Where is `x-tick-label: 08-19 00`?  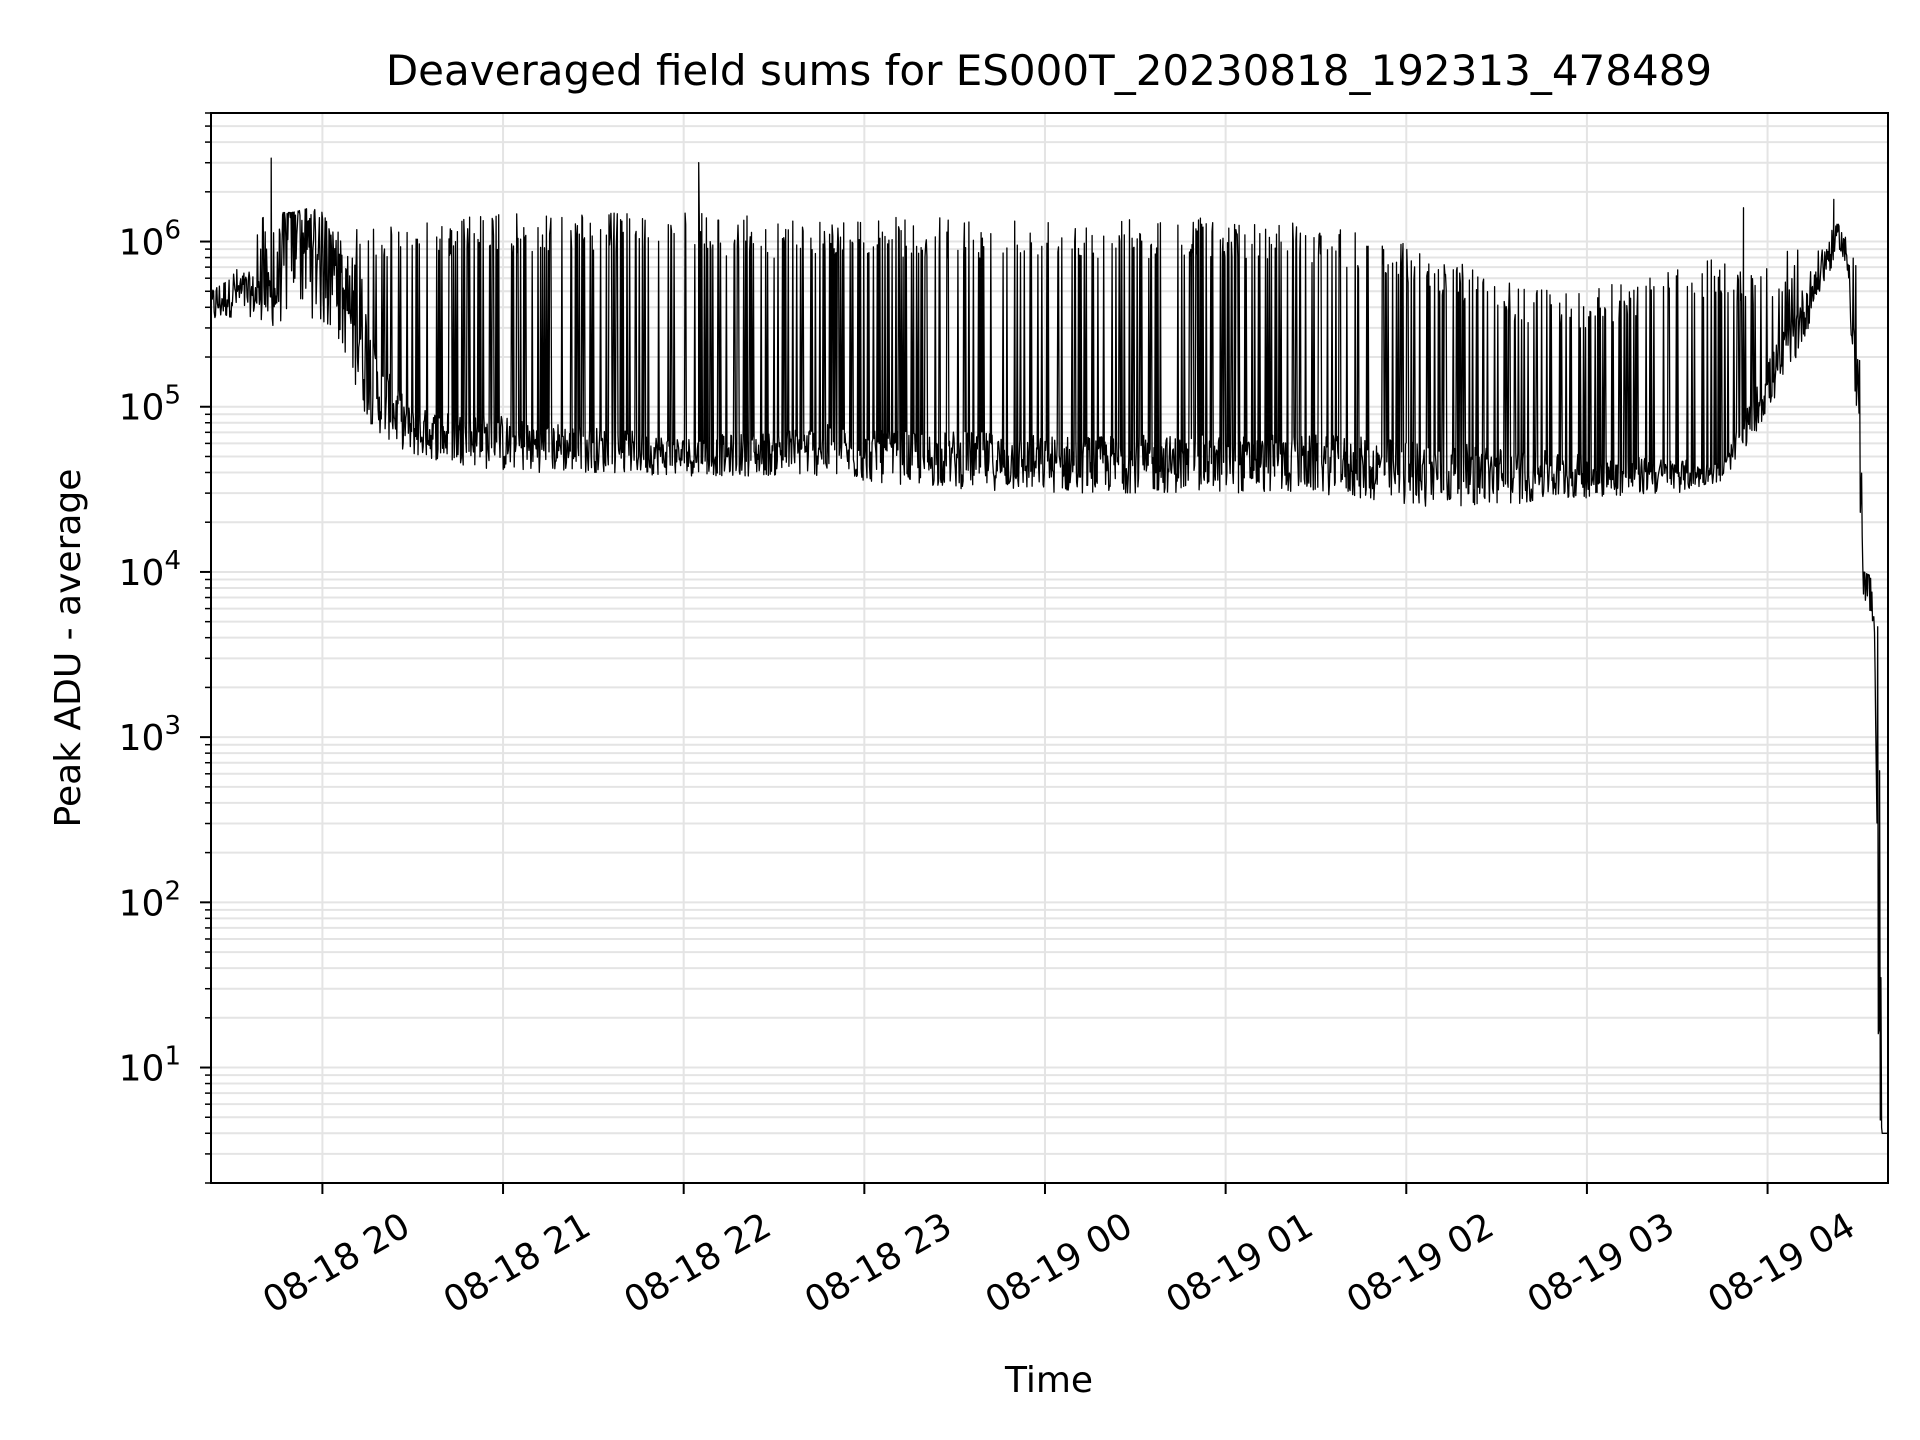
x-tick-label: 08-19 00 is located at coordinates (1059, 1263).